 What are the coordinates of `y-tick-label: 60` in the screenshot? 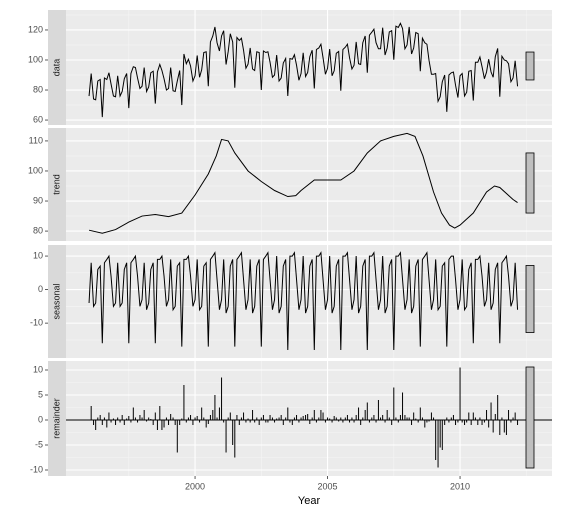 It's located at (38, 119).